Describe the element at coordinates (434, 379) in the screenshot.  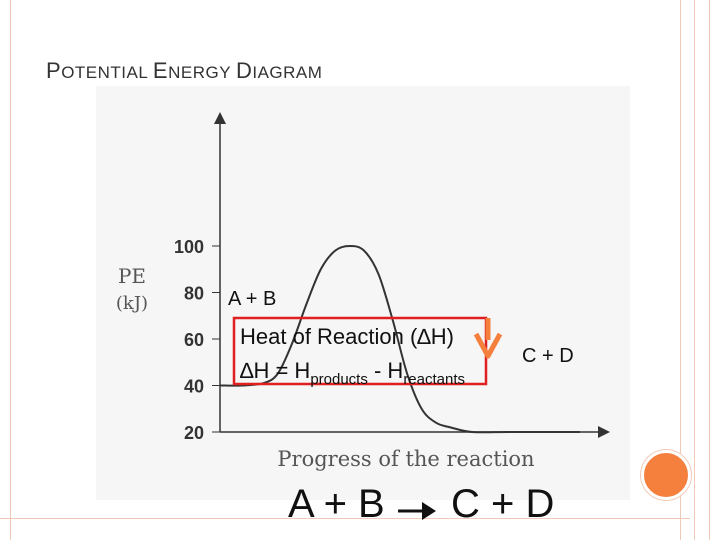
I see `formula-sub-reactants: reactants` at that location.